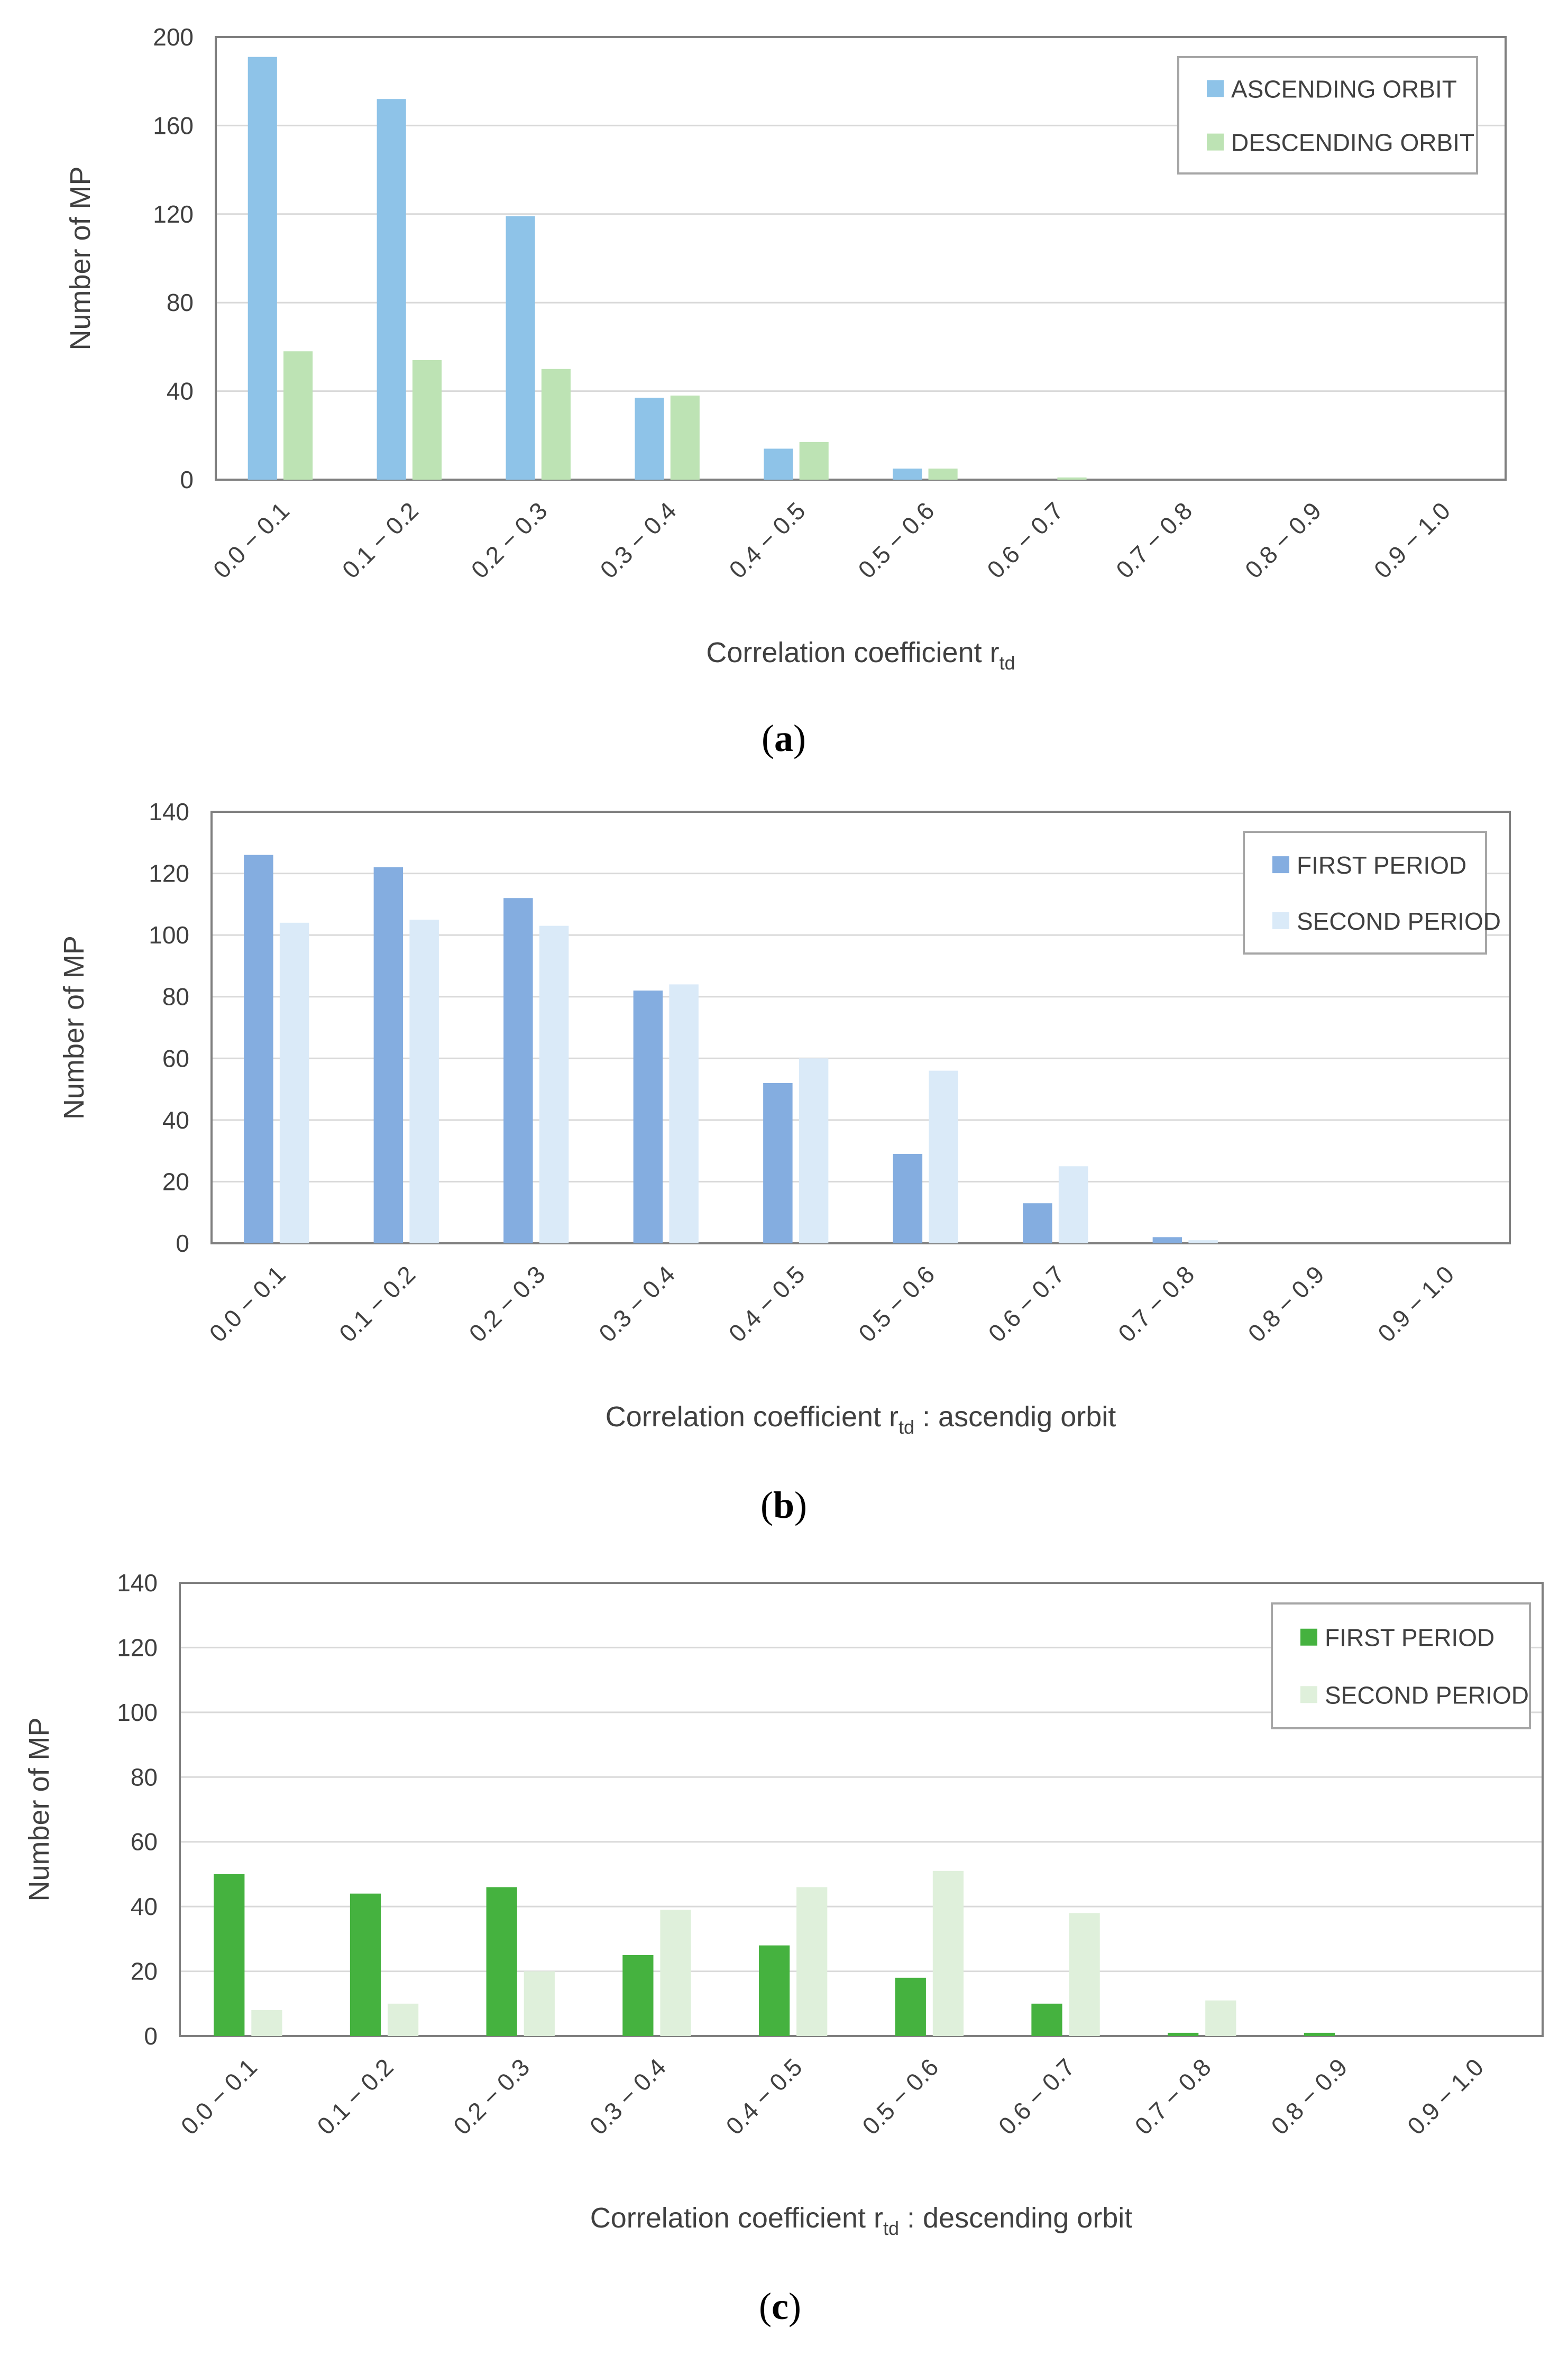  What do you see at coordinates (173, 126) in the screenshot?
I see `y-tick-label: 160` at bounding box center [173, 126].